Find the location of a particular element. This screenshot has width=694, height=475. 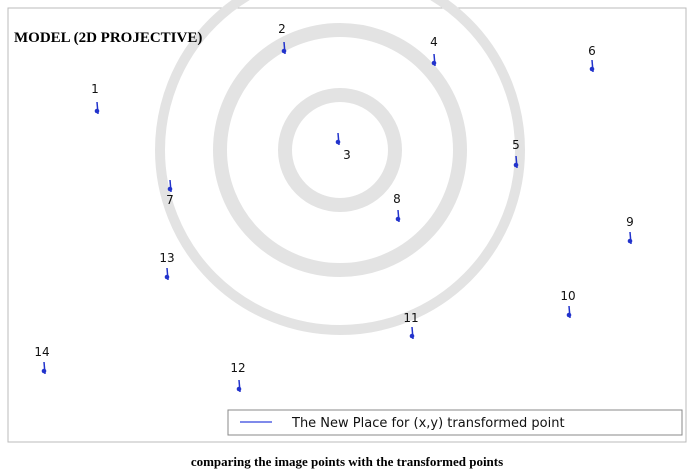

point-label: 12 is located at coordinates (237, 368).